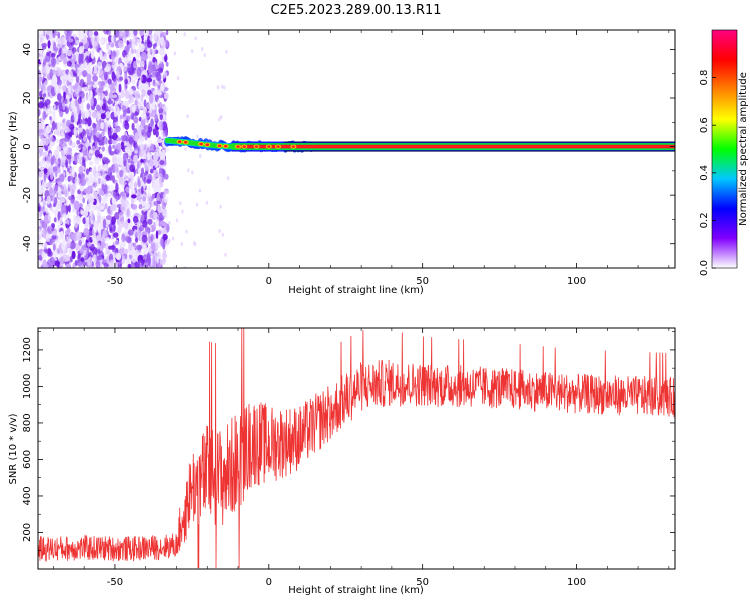  Describe the element at coordinates (704, 220) in the screenshot. I see `colorbar-tick-label: 0.2` at that location.